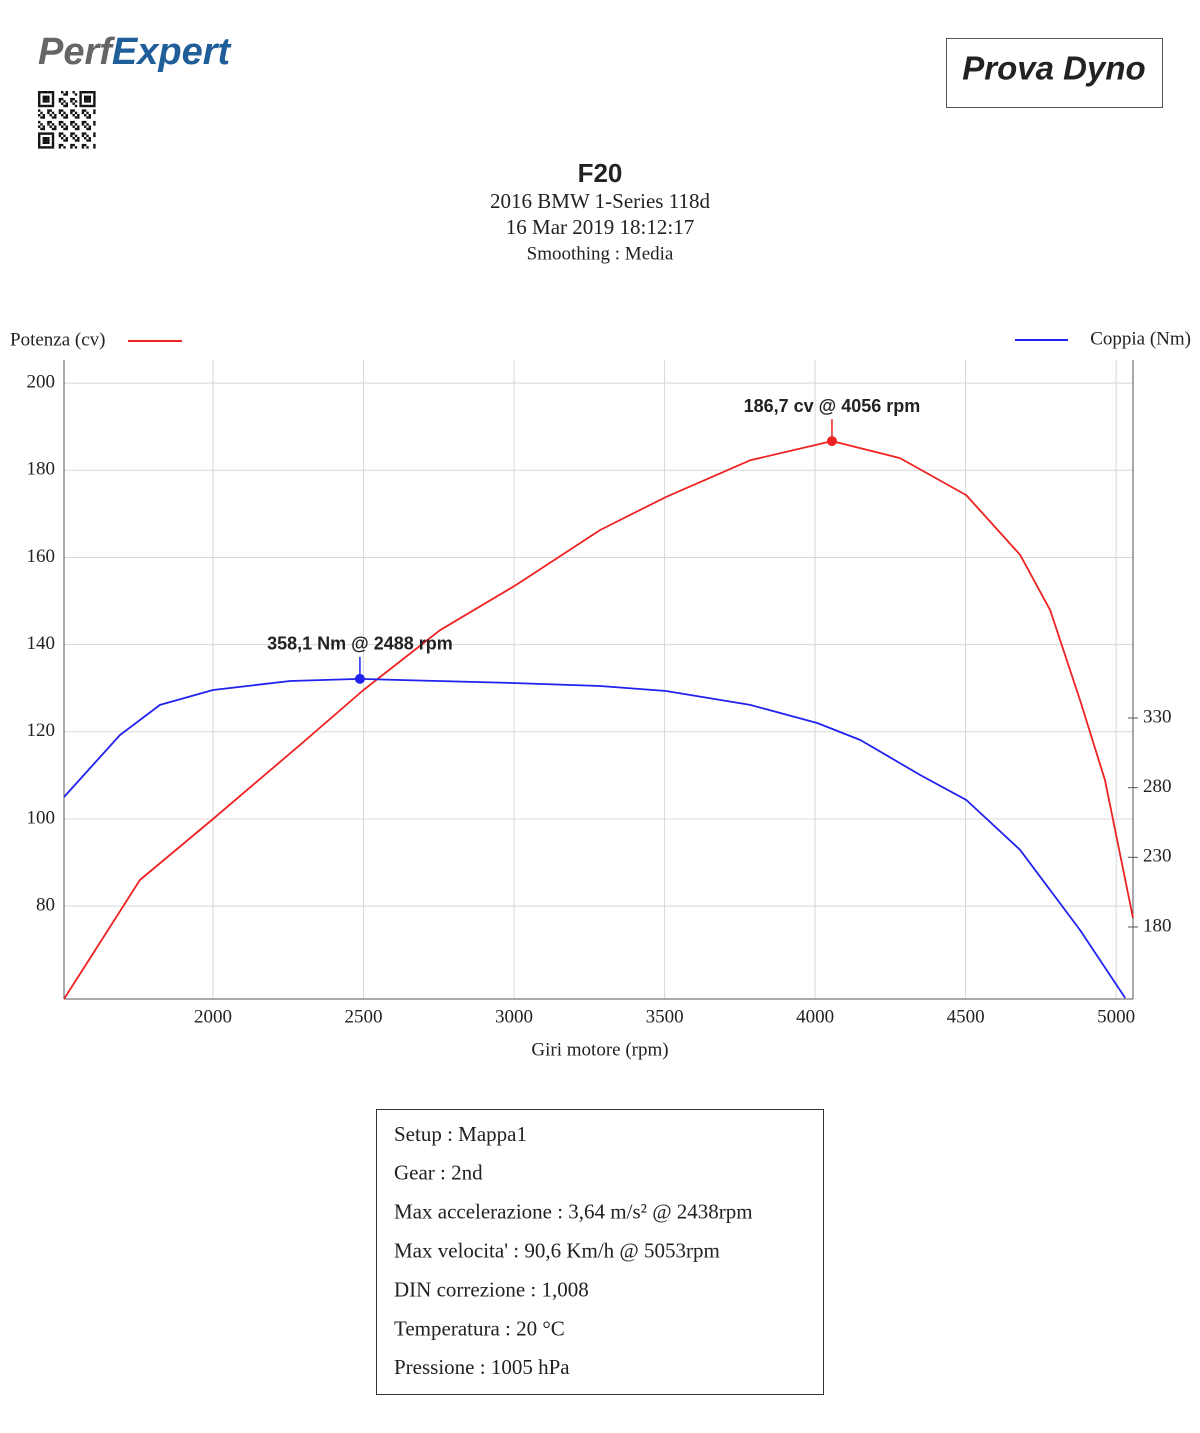 The image size is (1200, 1433). Describe the element at coordinates (1054, 73) in the screenshot. I see `badge-box` at that location.